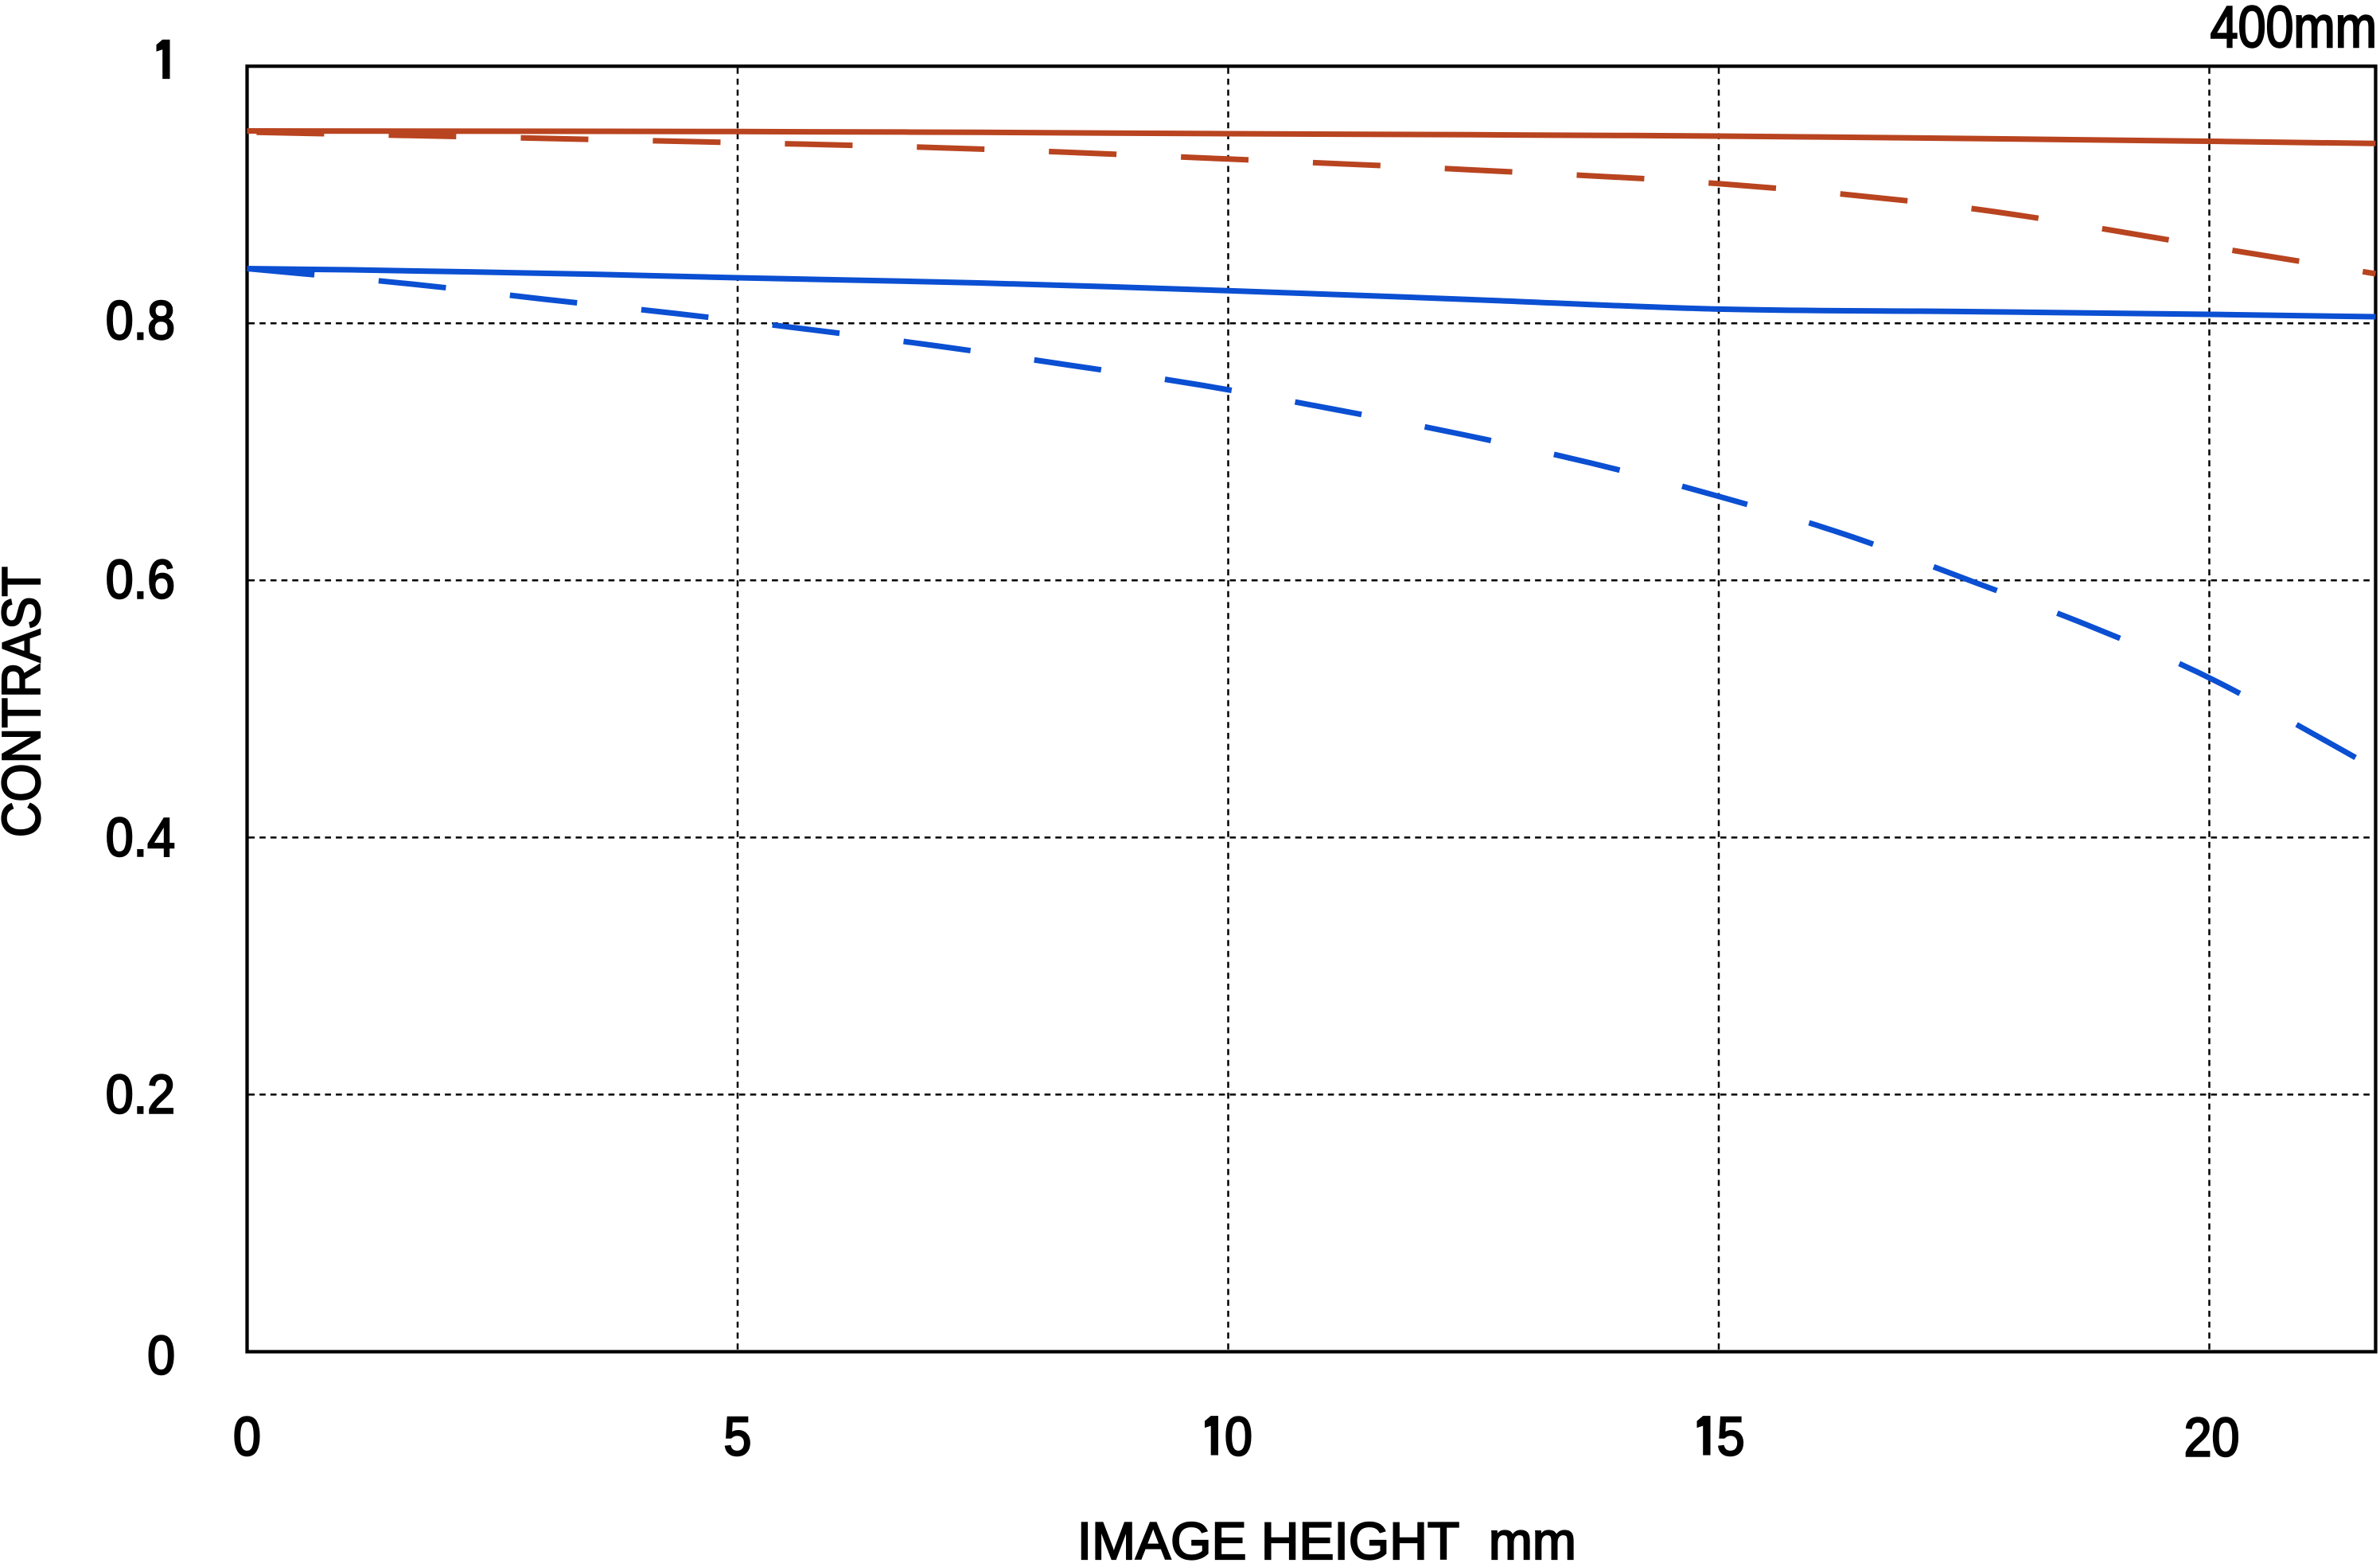  What do you see at coordinates (2212, 1437) in the screenshot?
I see `svg-text: 20` at bounding box center [2212, 1437].